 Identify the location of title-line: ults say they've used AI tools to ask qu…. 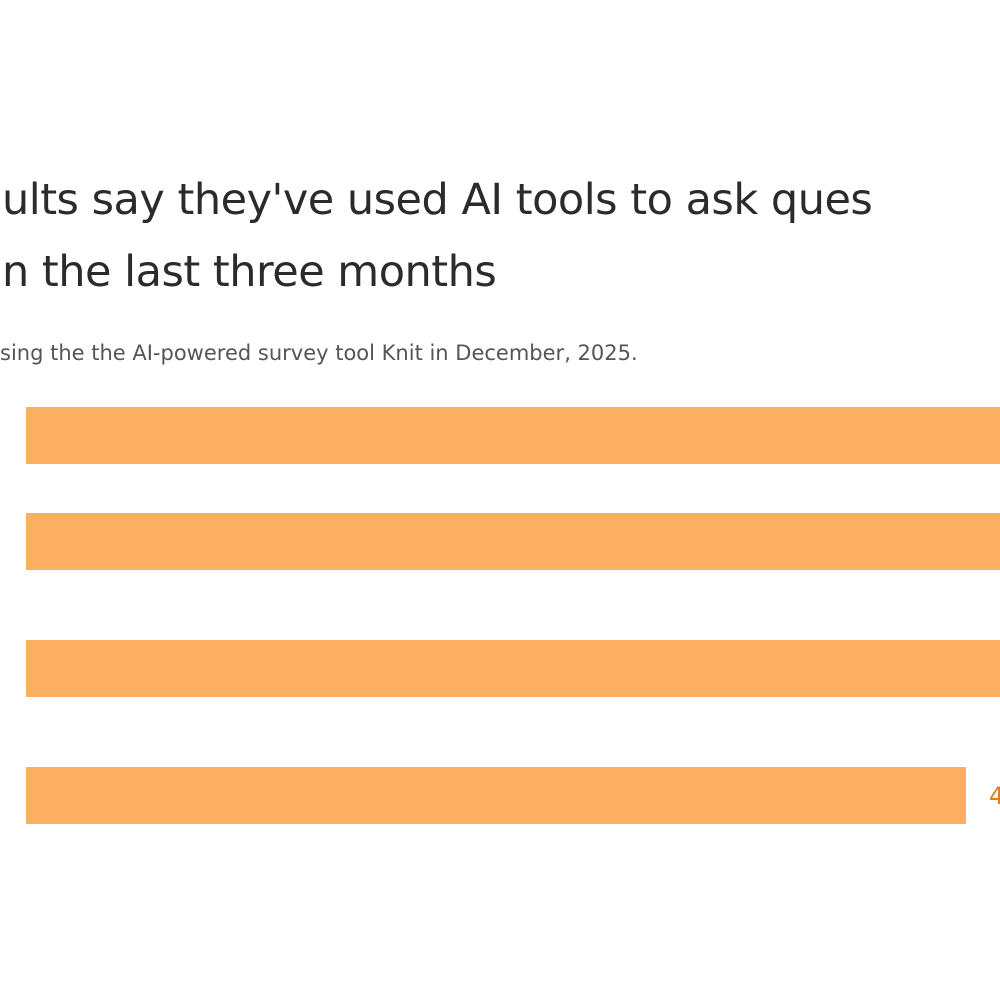
(437, 200).